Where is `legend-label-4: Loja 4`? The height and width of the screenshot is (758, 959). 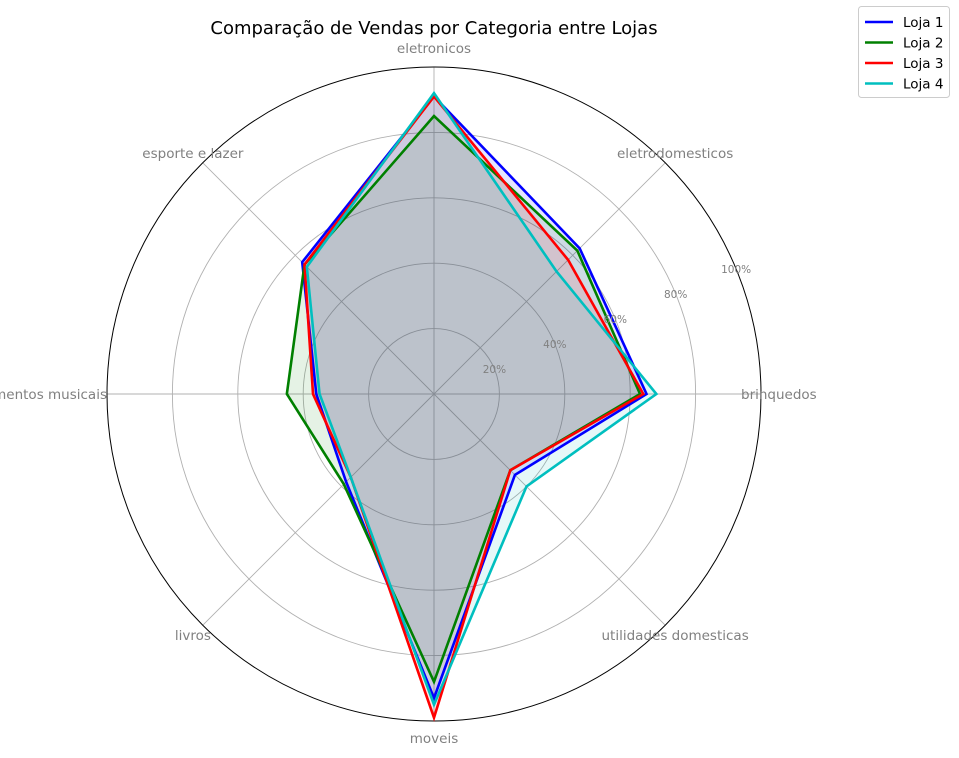 legend-label-4: Loja 4 is located at coordinates (923, 85).